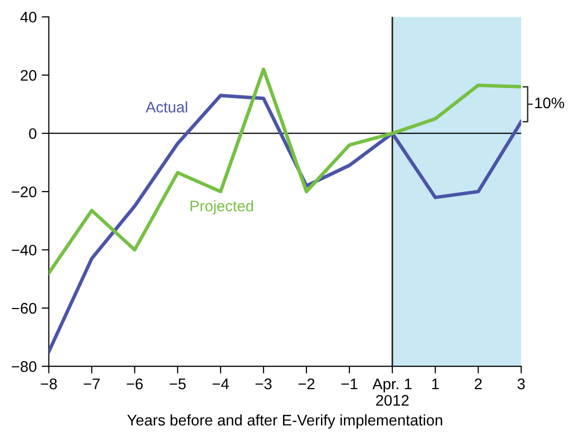  Describe the element at coordinates (24, 308) in the screenshot. I see `y-tick-label: −60` at that location.